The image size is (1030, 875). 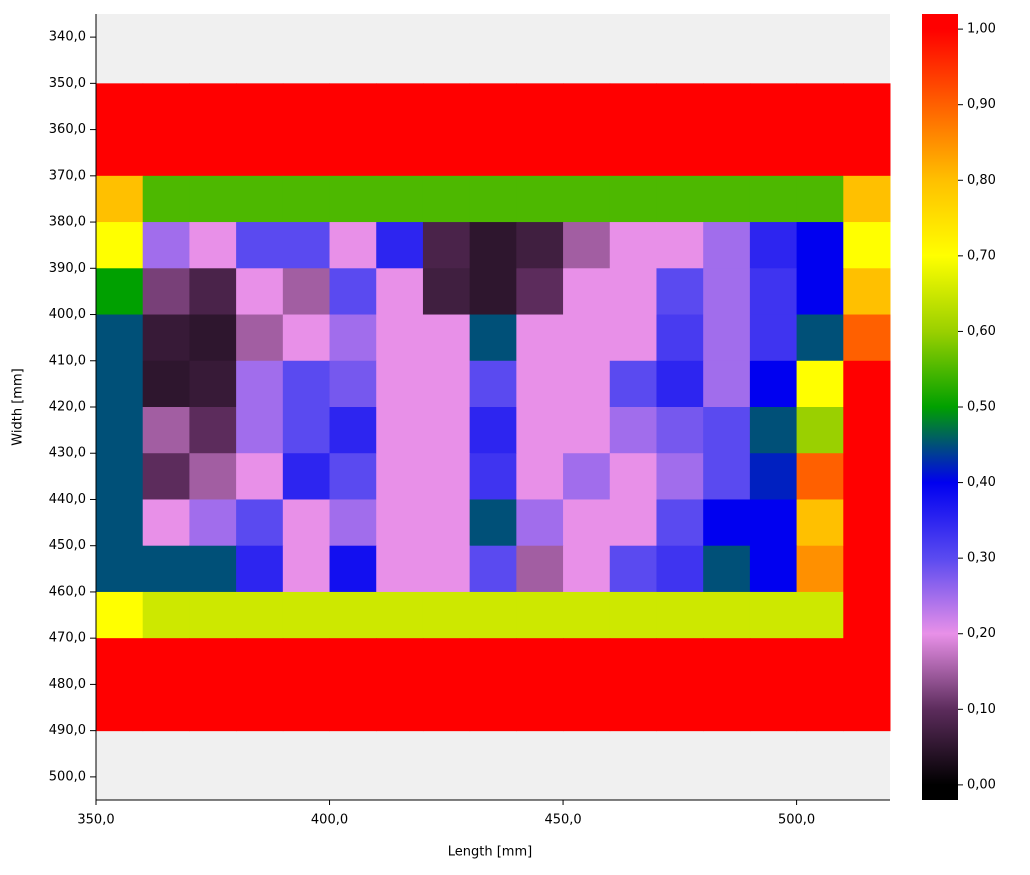 What do you see at coordinates (67, 499) in the screenshot?
I see `y-tick-label: 440,0` at bounding box center [67, 499].